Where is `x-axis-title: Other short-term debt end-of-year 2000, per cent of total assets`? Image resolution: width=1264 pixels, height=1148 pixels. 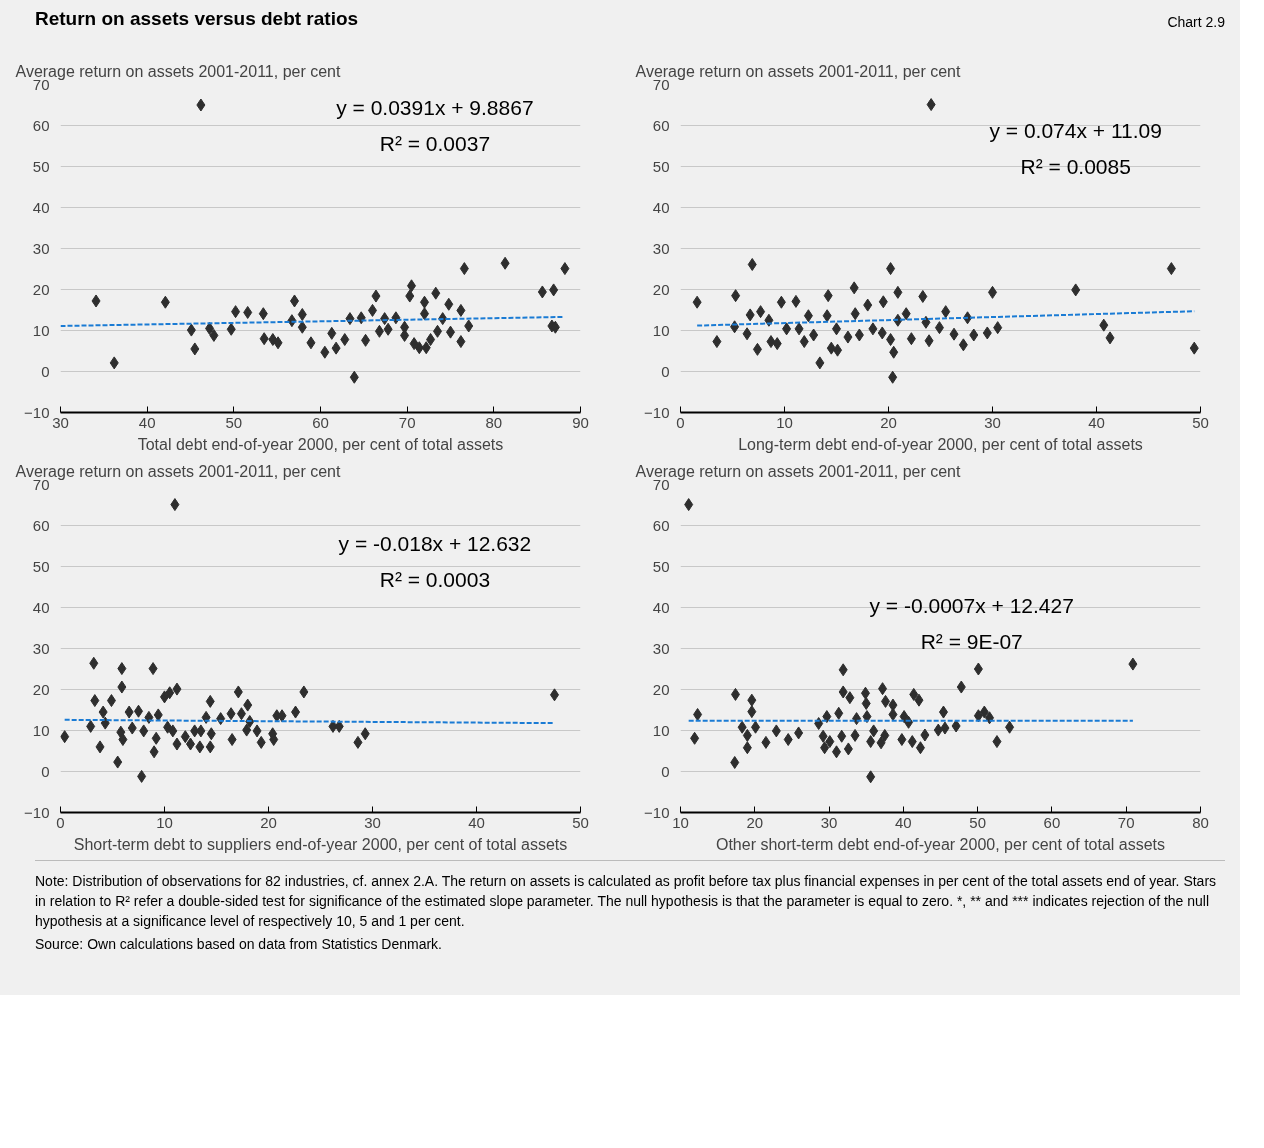 x-axis-title: Other short-term debt end-of-year 2000, per cent of total assets is located at coordinates (940, 844).